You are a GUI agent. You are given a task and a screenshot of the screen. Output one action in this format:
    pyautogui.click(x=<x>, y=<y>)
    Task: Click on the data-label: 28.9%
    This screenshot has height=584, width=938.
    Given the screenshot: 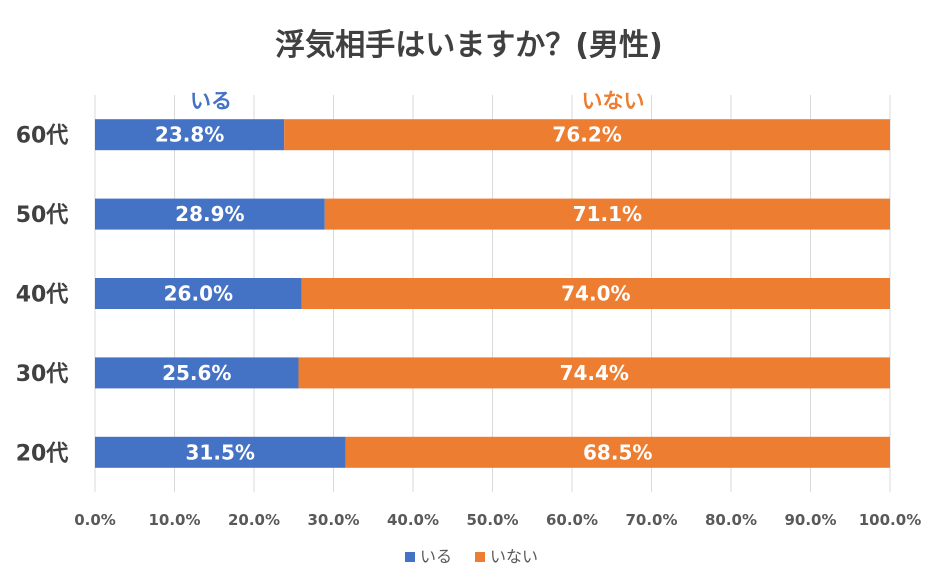 What is the action you would take?
    pyautogui.click(x=209, y=214)
    